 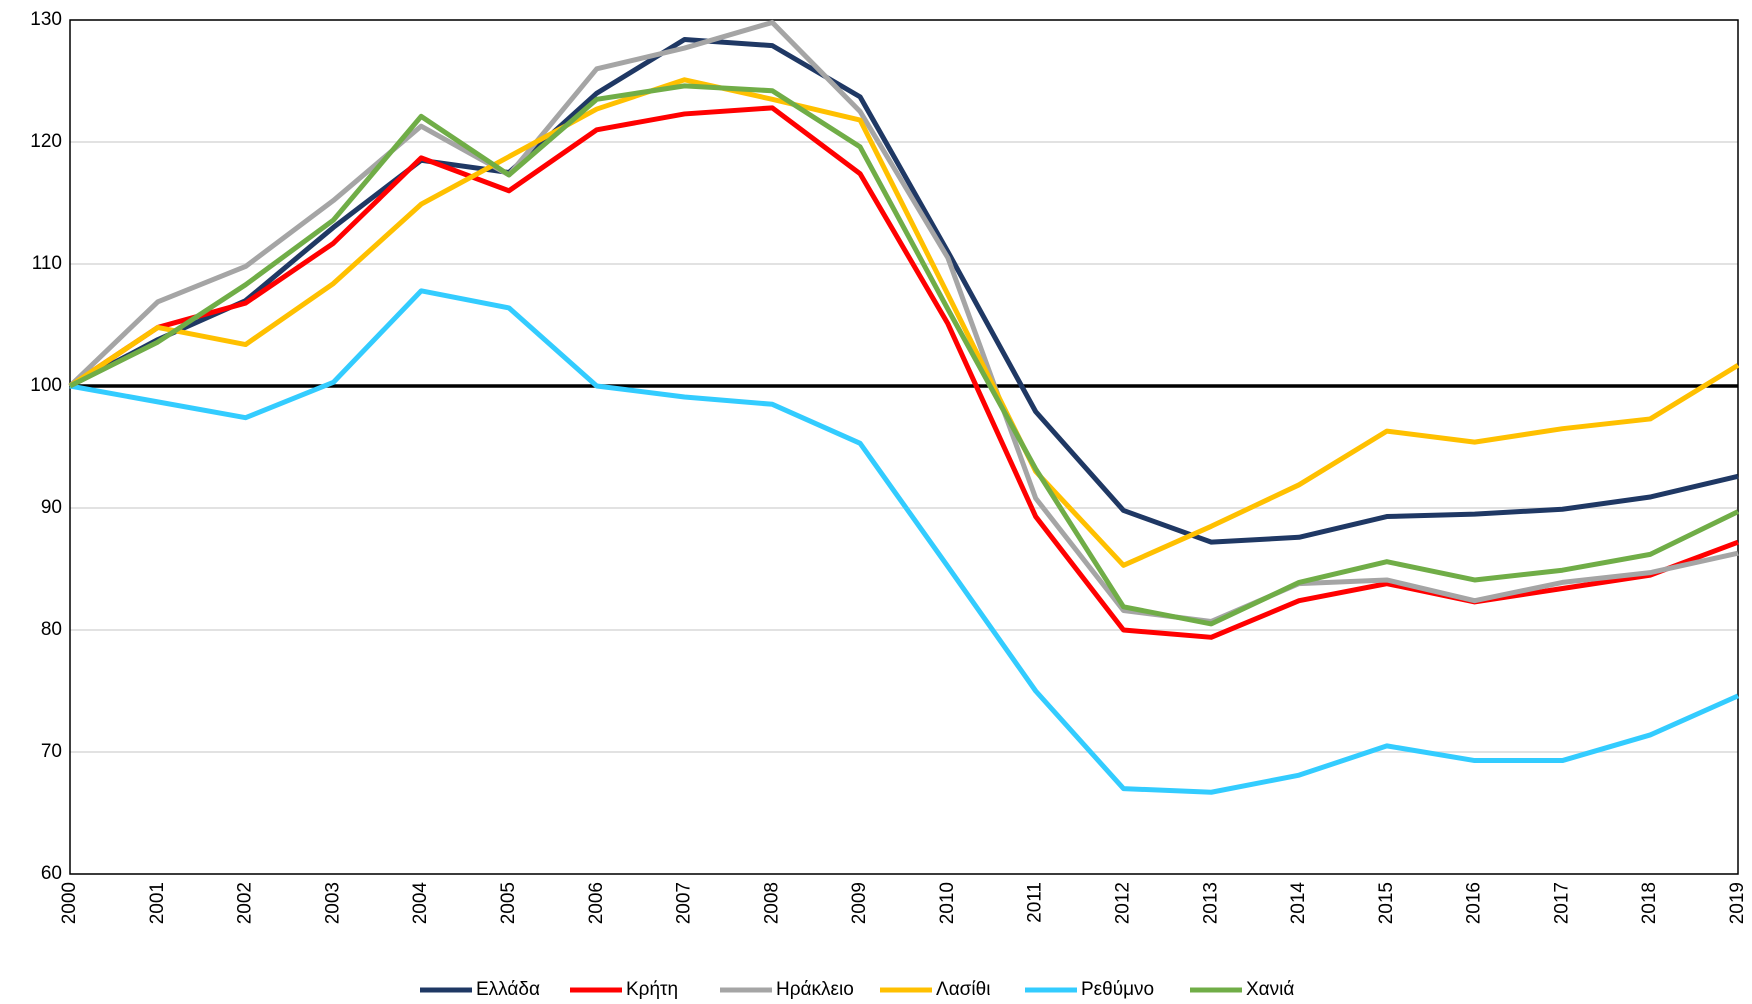 What do you see at coordinates (46, 385) in the screenshot?
I see `y-tick-label: 100` at bounding box center [46, 385].